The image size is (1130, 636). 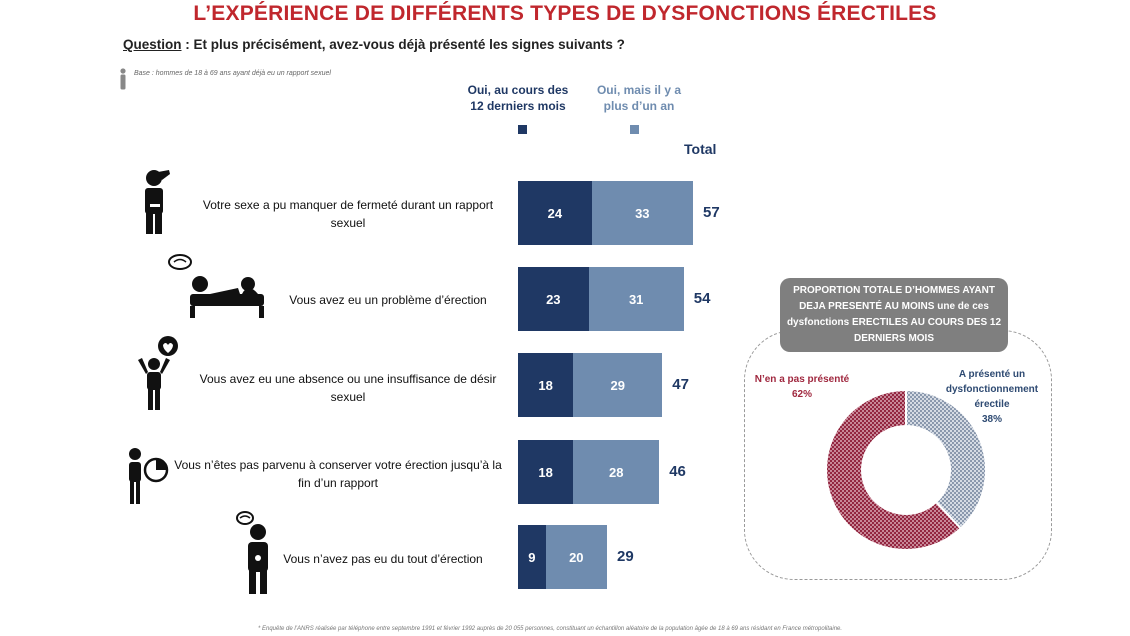 I want to click on bar-older-1: 33, so click(x=642, y=213).